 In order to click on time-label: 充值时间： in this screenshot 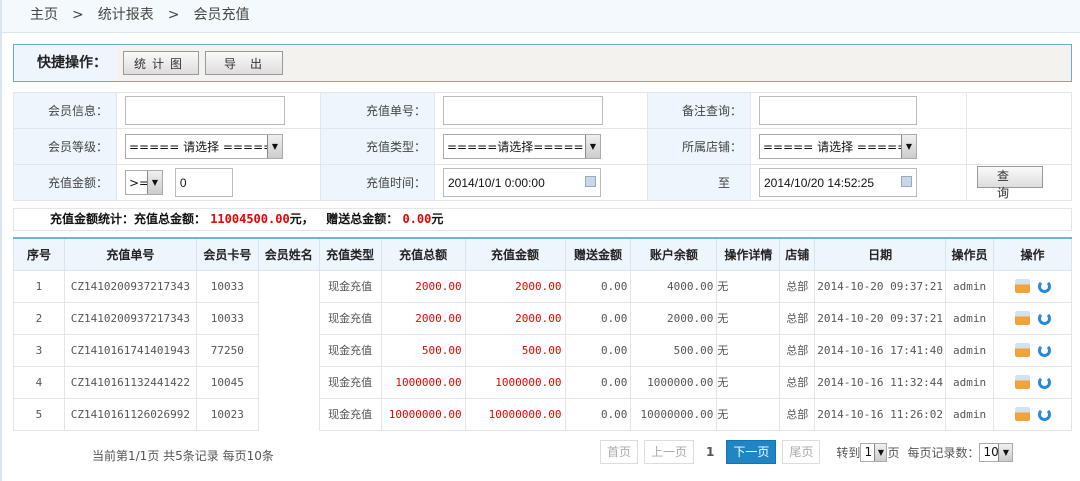, I will do `click(377, 182)`.